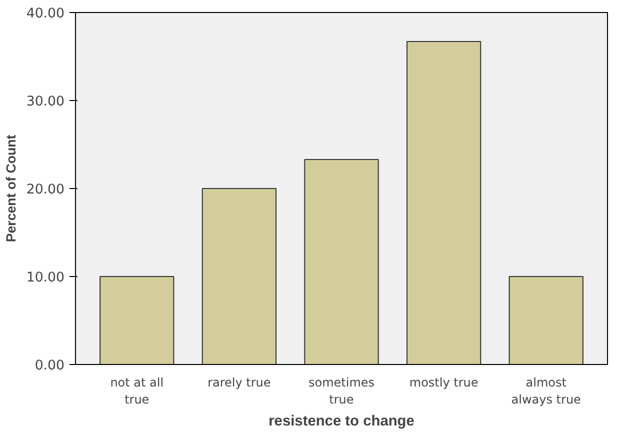 This screenshot has width=621, height=432. I want to click on x-axis-title: resistence to change, so click(341, 421).